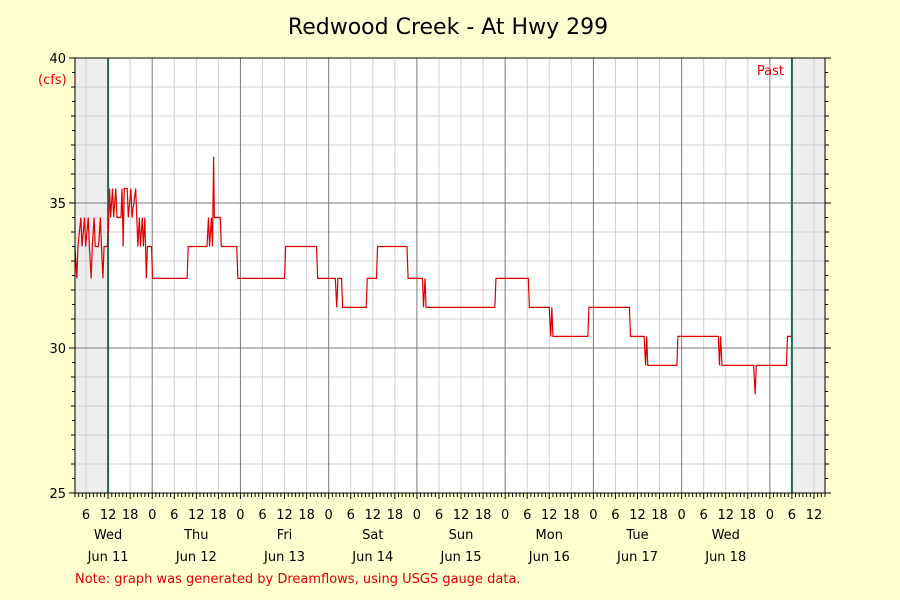 The height and width of the screenshot is (600, 900). I want to click on x-weekday-label: Tue, so click(636, 535).